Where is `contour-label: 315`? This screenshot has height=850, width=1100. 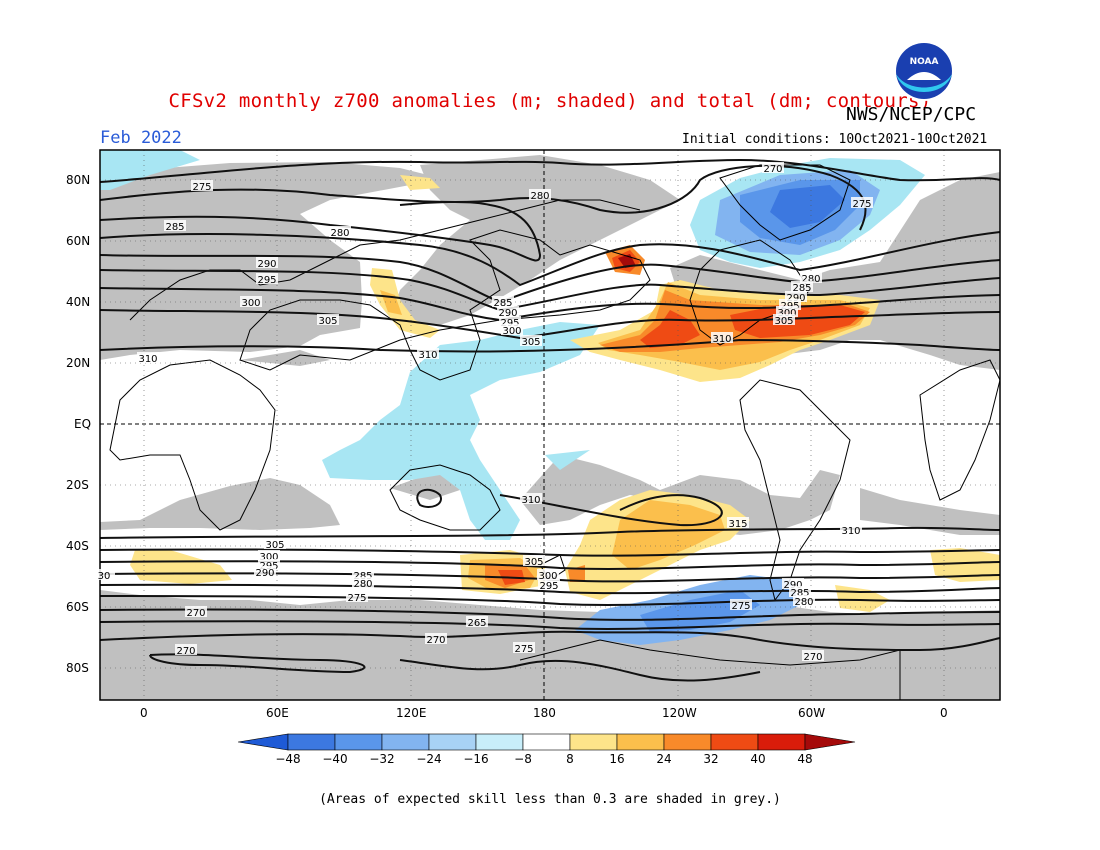 contour-label: 315 is located at coordinates (737, 524).